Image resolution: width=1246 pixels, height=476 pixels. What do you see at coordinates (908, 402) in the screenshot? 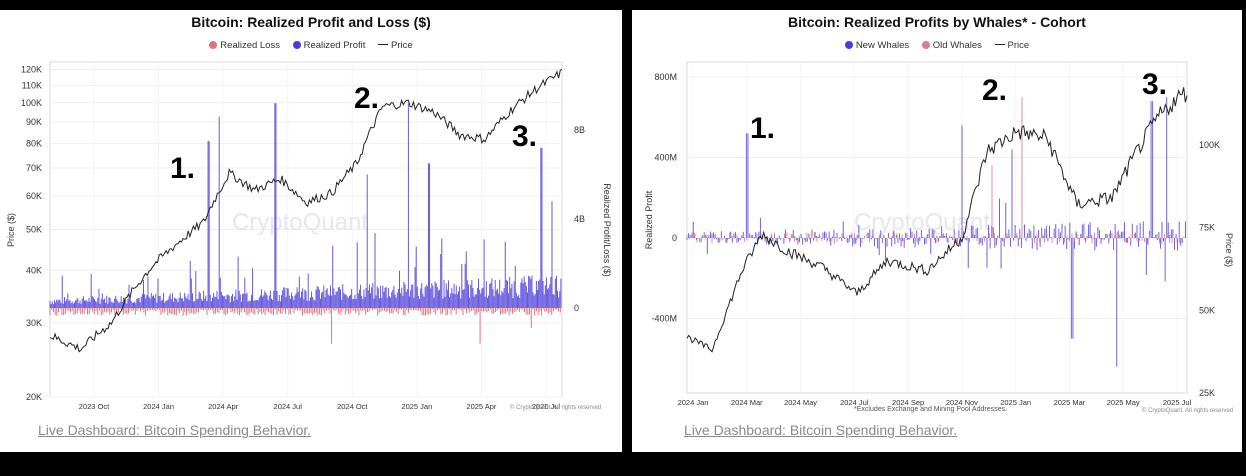
I see `x-tick-label: 2024 Sep` at bounding box center [908, 402].